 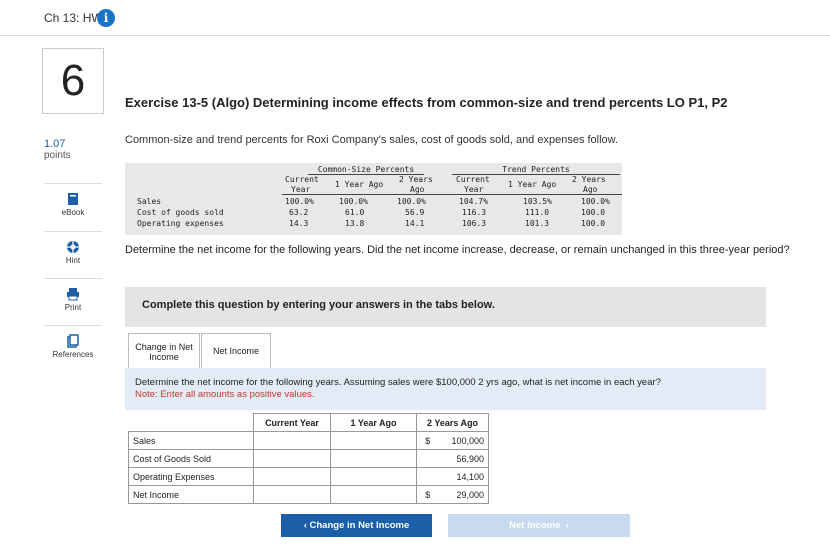 I want to click on cell: 101.3, so click(x=537, y=223).